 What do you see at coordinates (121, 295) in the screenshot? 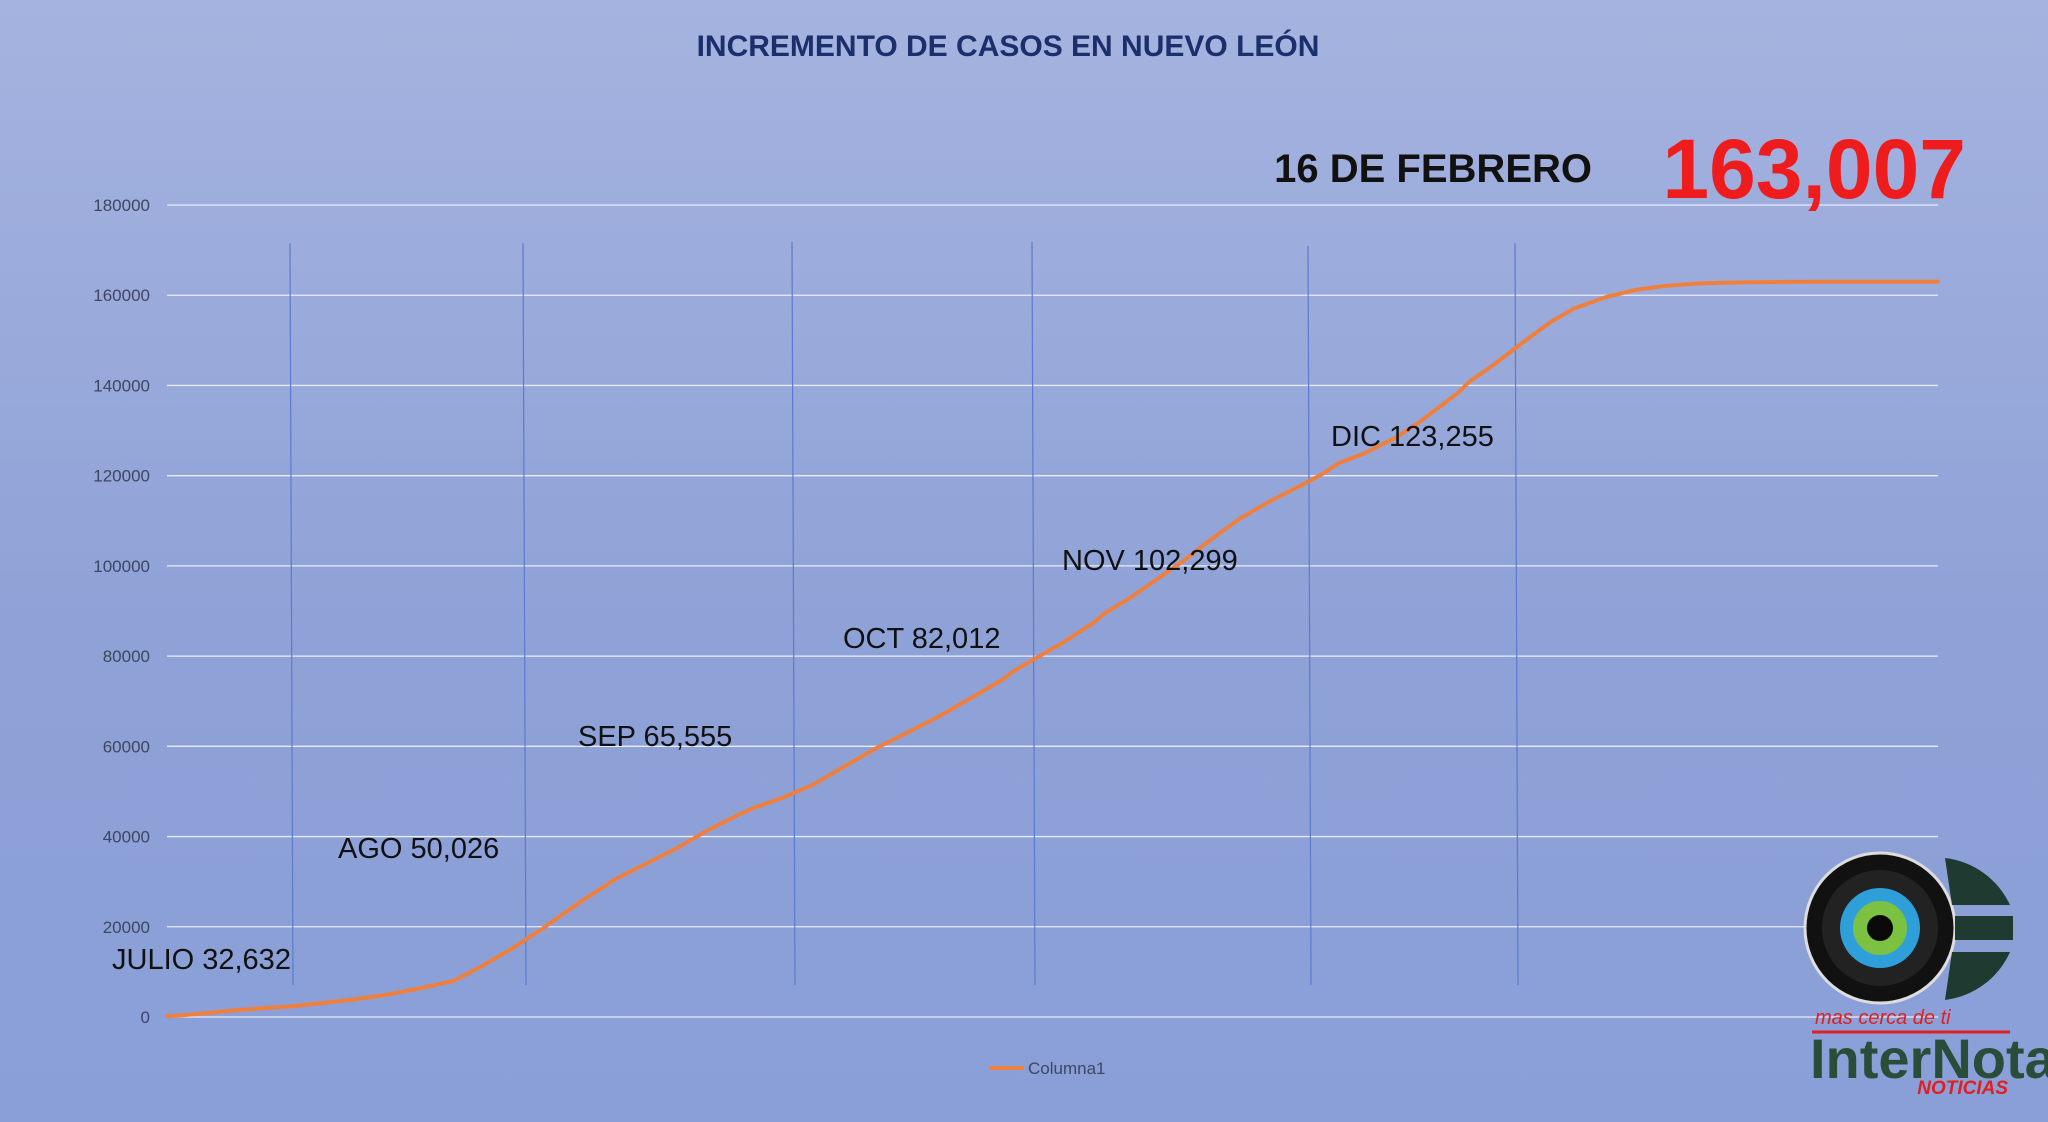
I see `y-tick-label: 160000` at bounding box center [121, 295].